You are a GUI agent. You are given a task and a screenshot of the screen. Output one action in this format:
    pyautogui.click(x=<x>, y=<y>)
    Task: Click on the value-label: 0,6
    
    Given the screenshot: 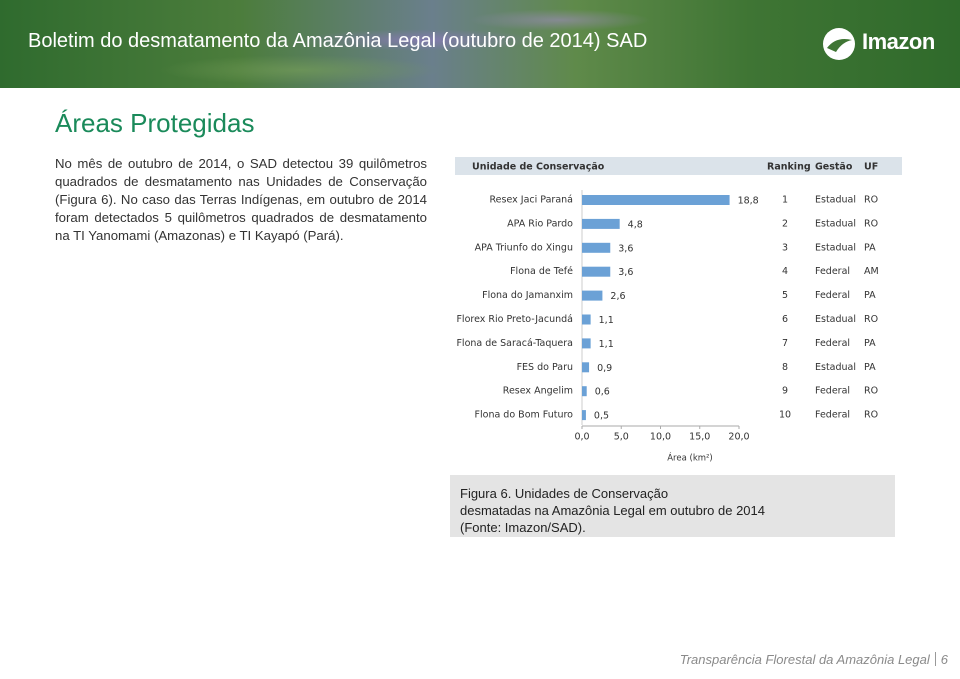 What is the action you would take?
    pyautogui.click(x=602, y=392)
    